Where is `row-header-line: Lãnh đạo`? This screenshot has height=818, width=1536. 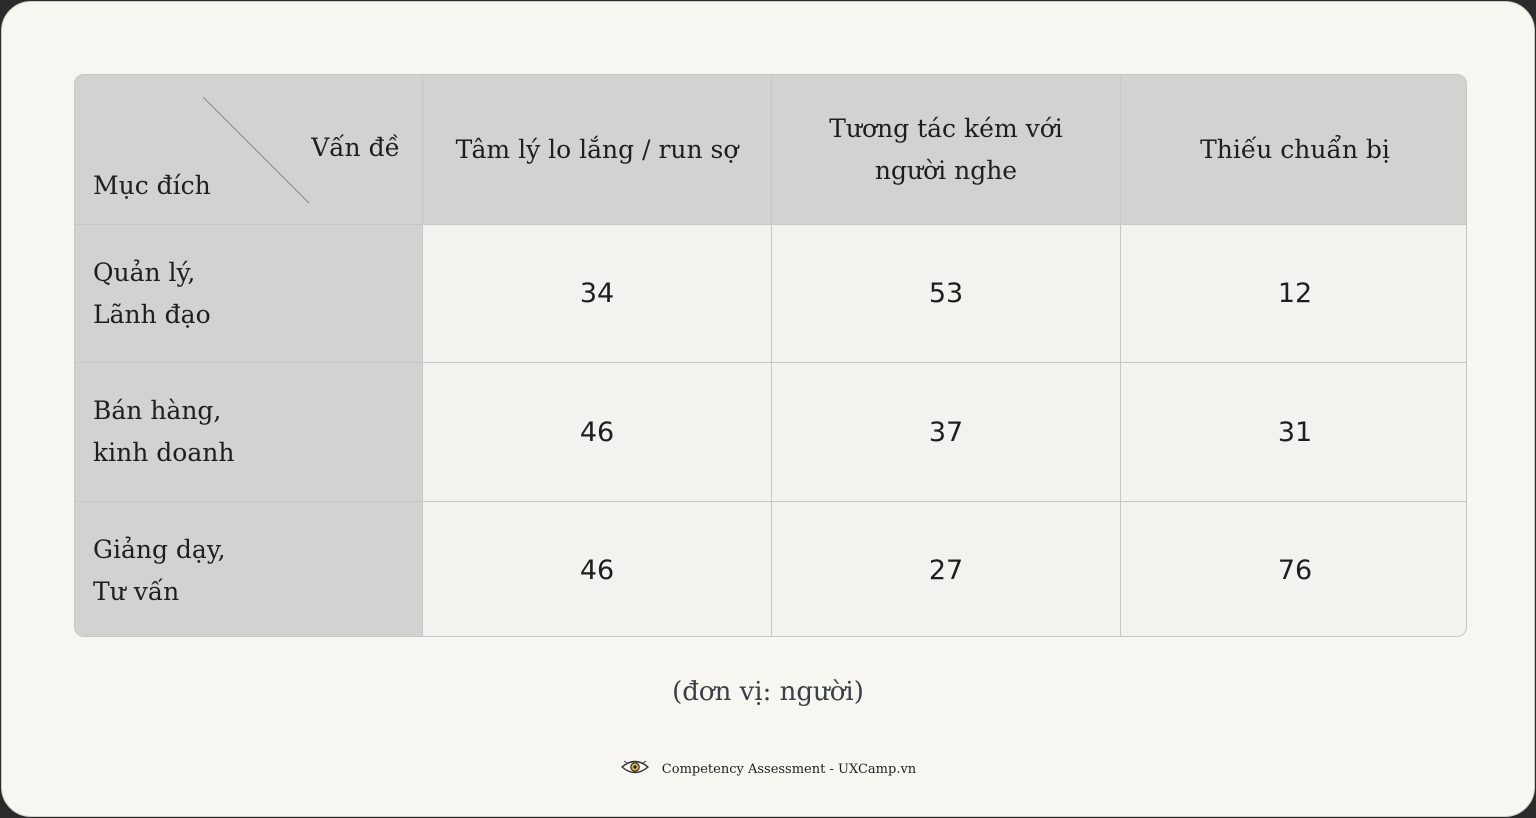 row-header-line: Lãnh đạo is located at coordinates (152, 314).